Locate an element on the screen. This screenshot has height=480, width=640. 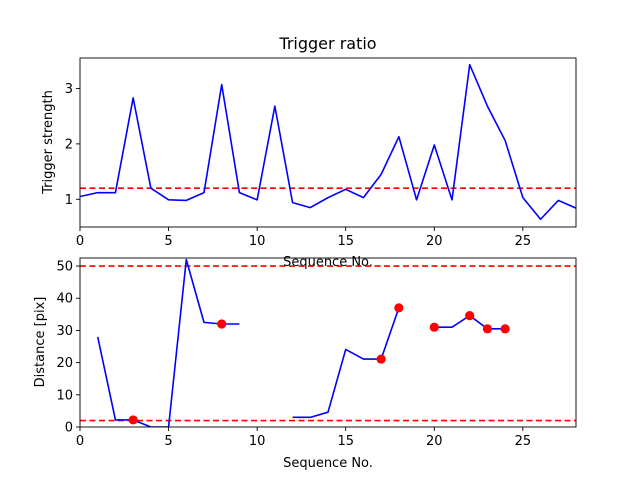
chart-title: Trigger ratio is located at coordinates (327, 43).